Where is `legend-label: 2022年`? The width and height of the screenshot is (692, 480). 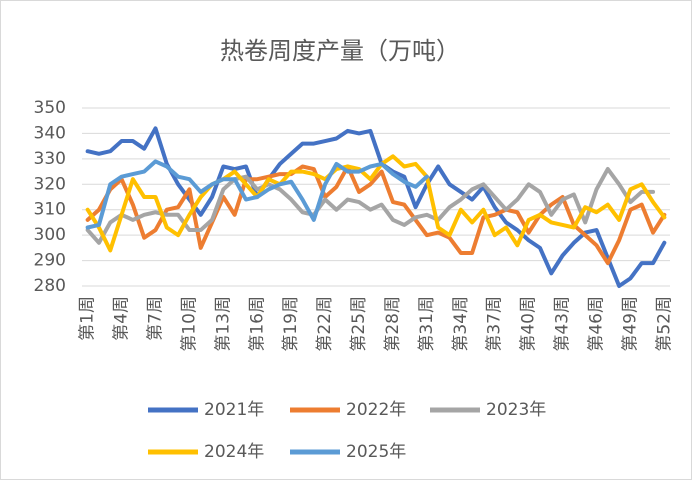
legend-label: 2022年 is located at coordinates (376, 410).